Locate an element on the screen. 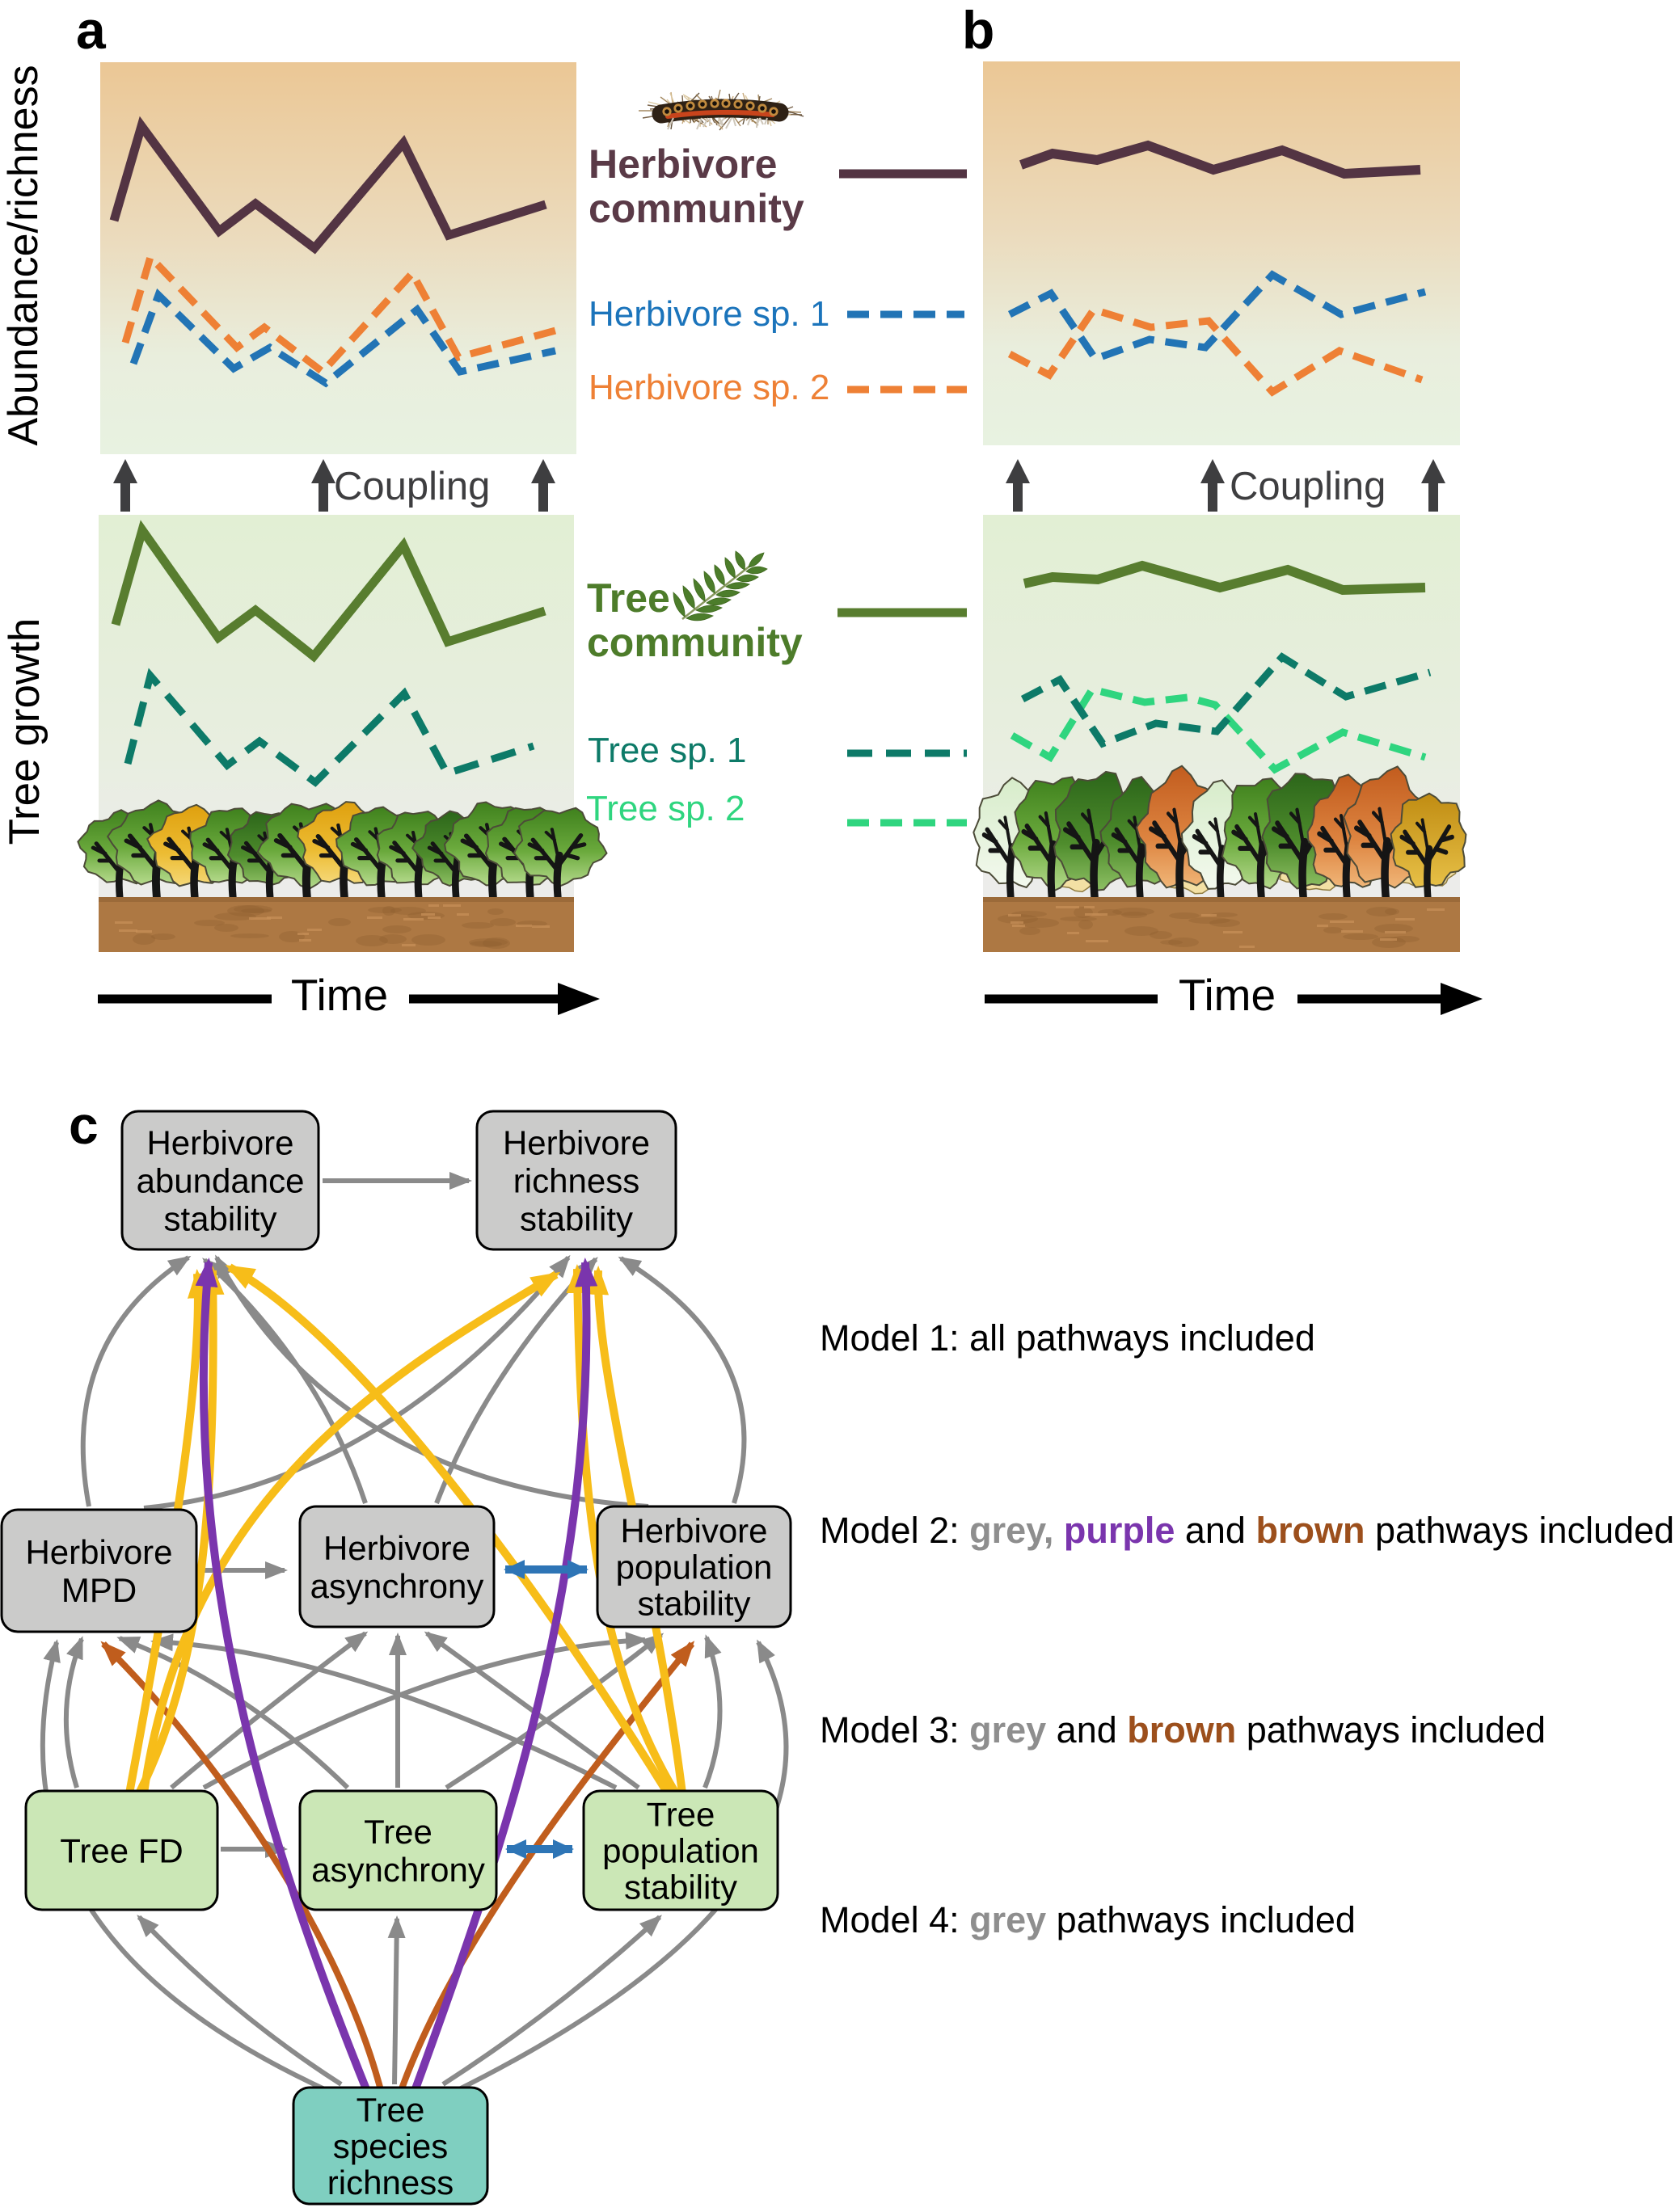  svg-text: species is located at coordinates (390, 2146).